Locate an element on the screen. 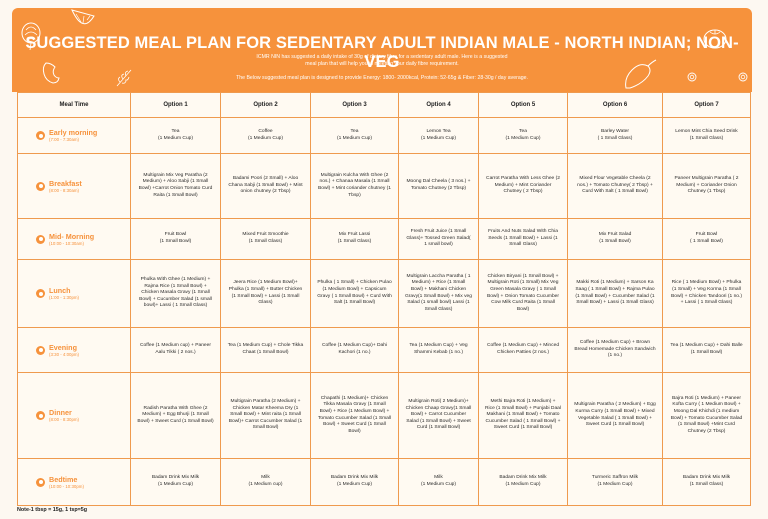 The height and width of the screenshot is (519, 768). meal-time-cell: Evening (3:30 - 4:00pm) is located at coordinates (74, 350).